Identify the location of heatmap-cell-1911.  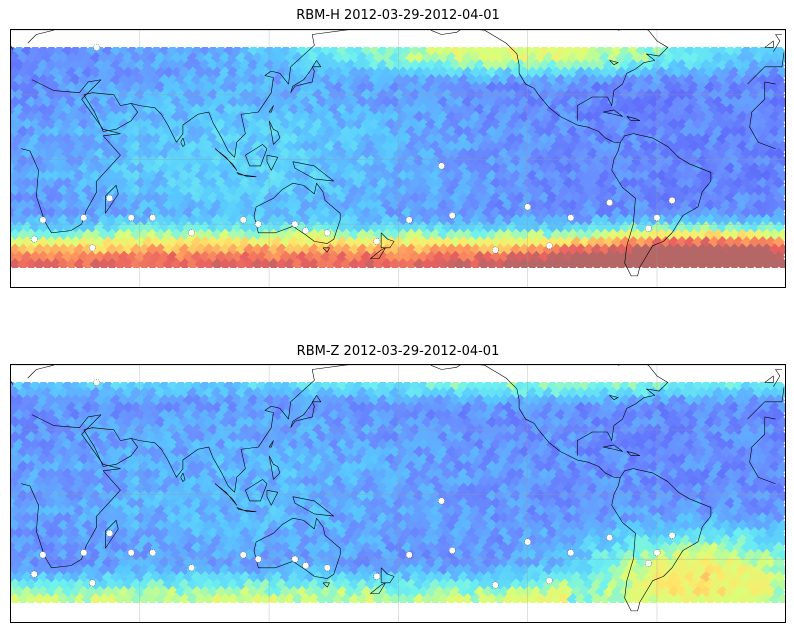
(718, 190).